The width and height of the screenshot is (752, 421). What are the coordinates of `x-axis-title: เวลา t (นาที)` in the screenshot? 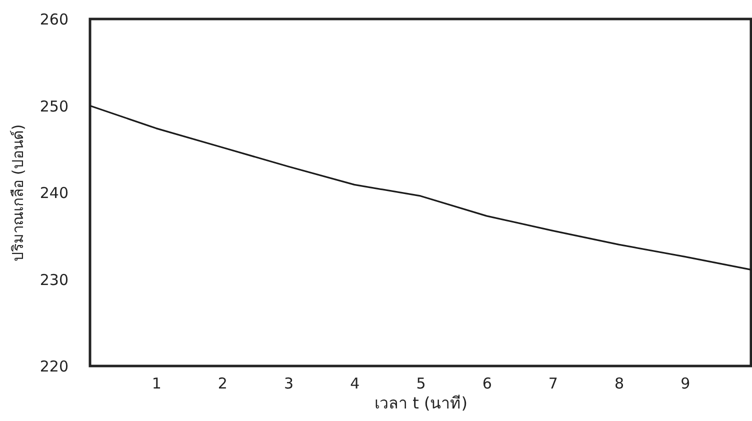 It's located at (421, 403).